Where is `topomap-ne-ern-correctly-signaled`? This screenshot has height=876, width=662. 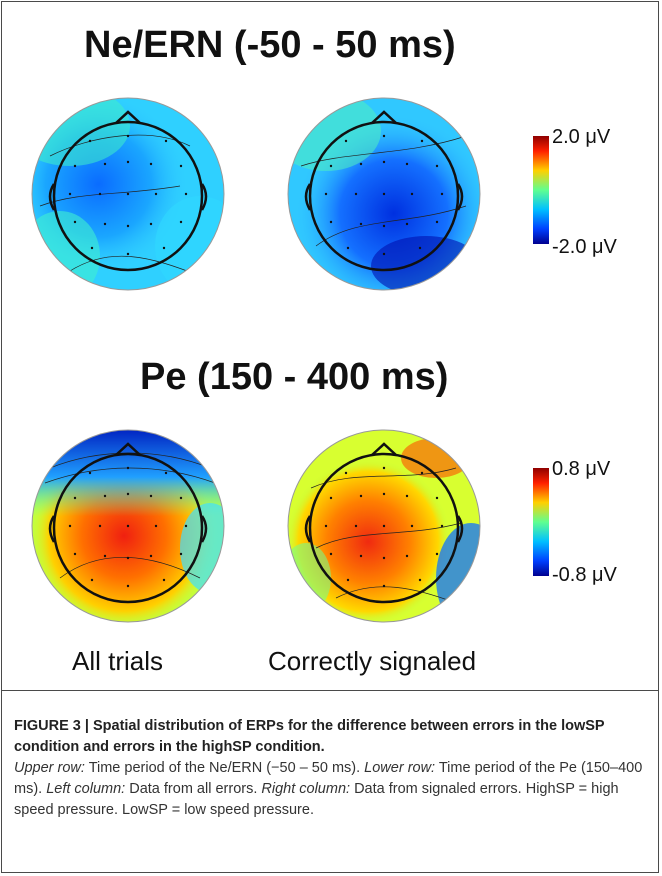
topomap-ne-ern-correctly-signaled is located at coordinates (384, 194).